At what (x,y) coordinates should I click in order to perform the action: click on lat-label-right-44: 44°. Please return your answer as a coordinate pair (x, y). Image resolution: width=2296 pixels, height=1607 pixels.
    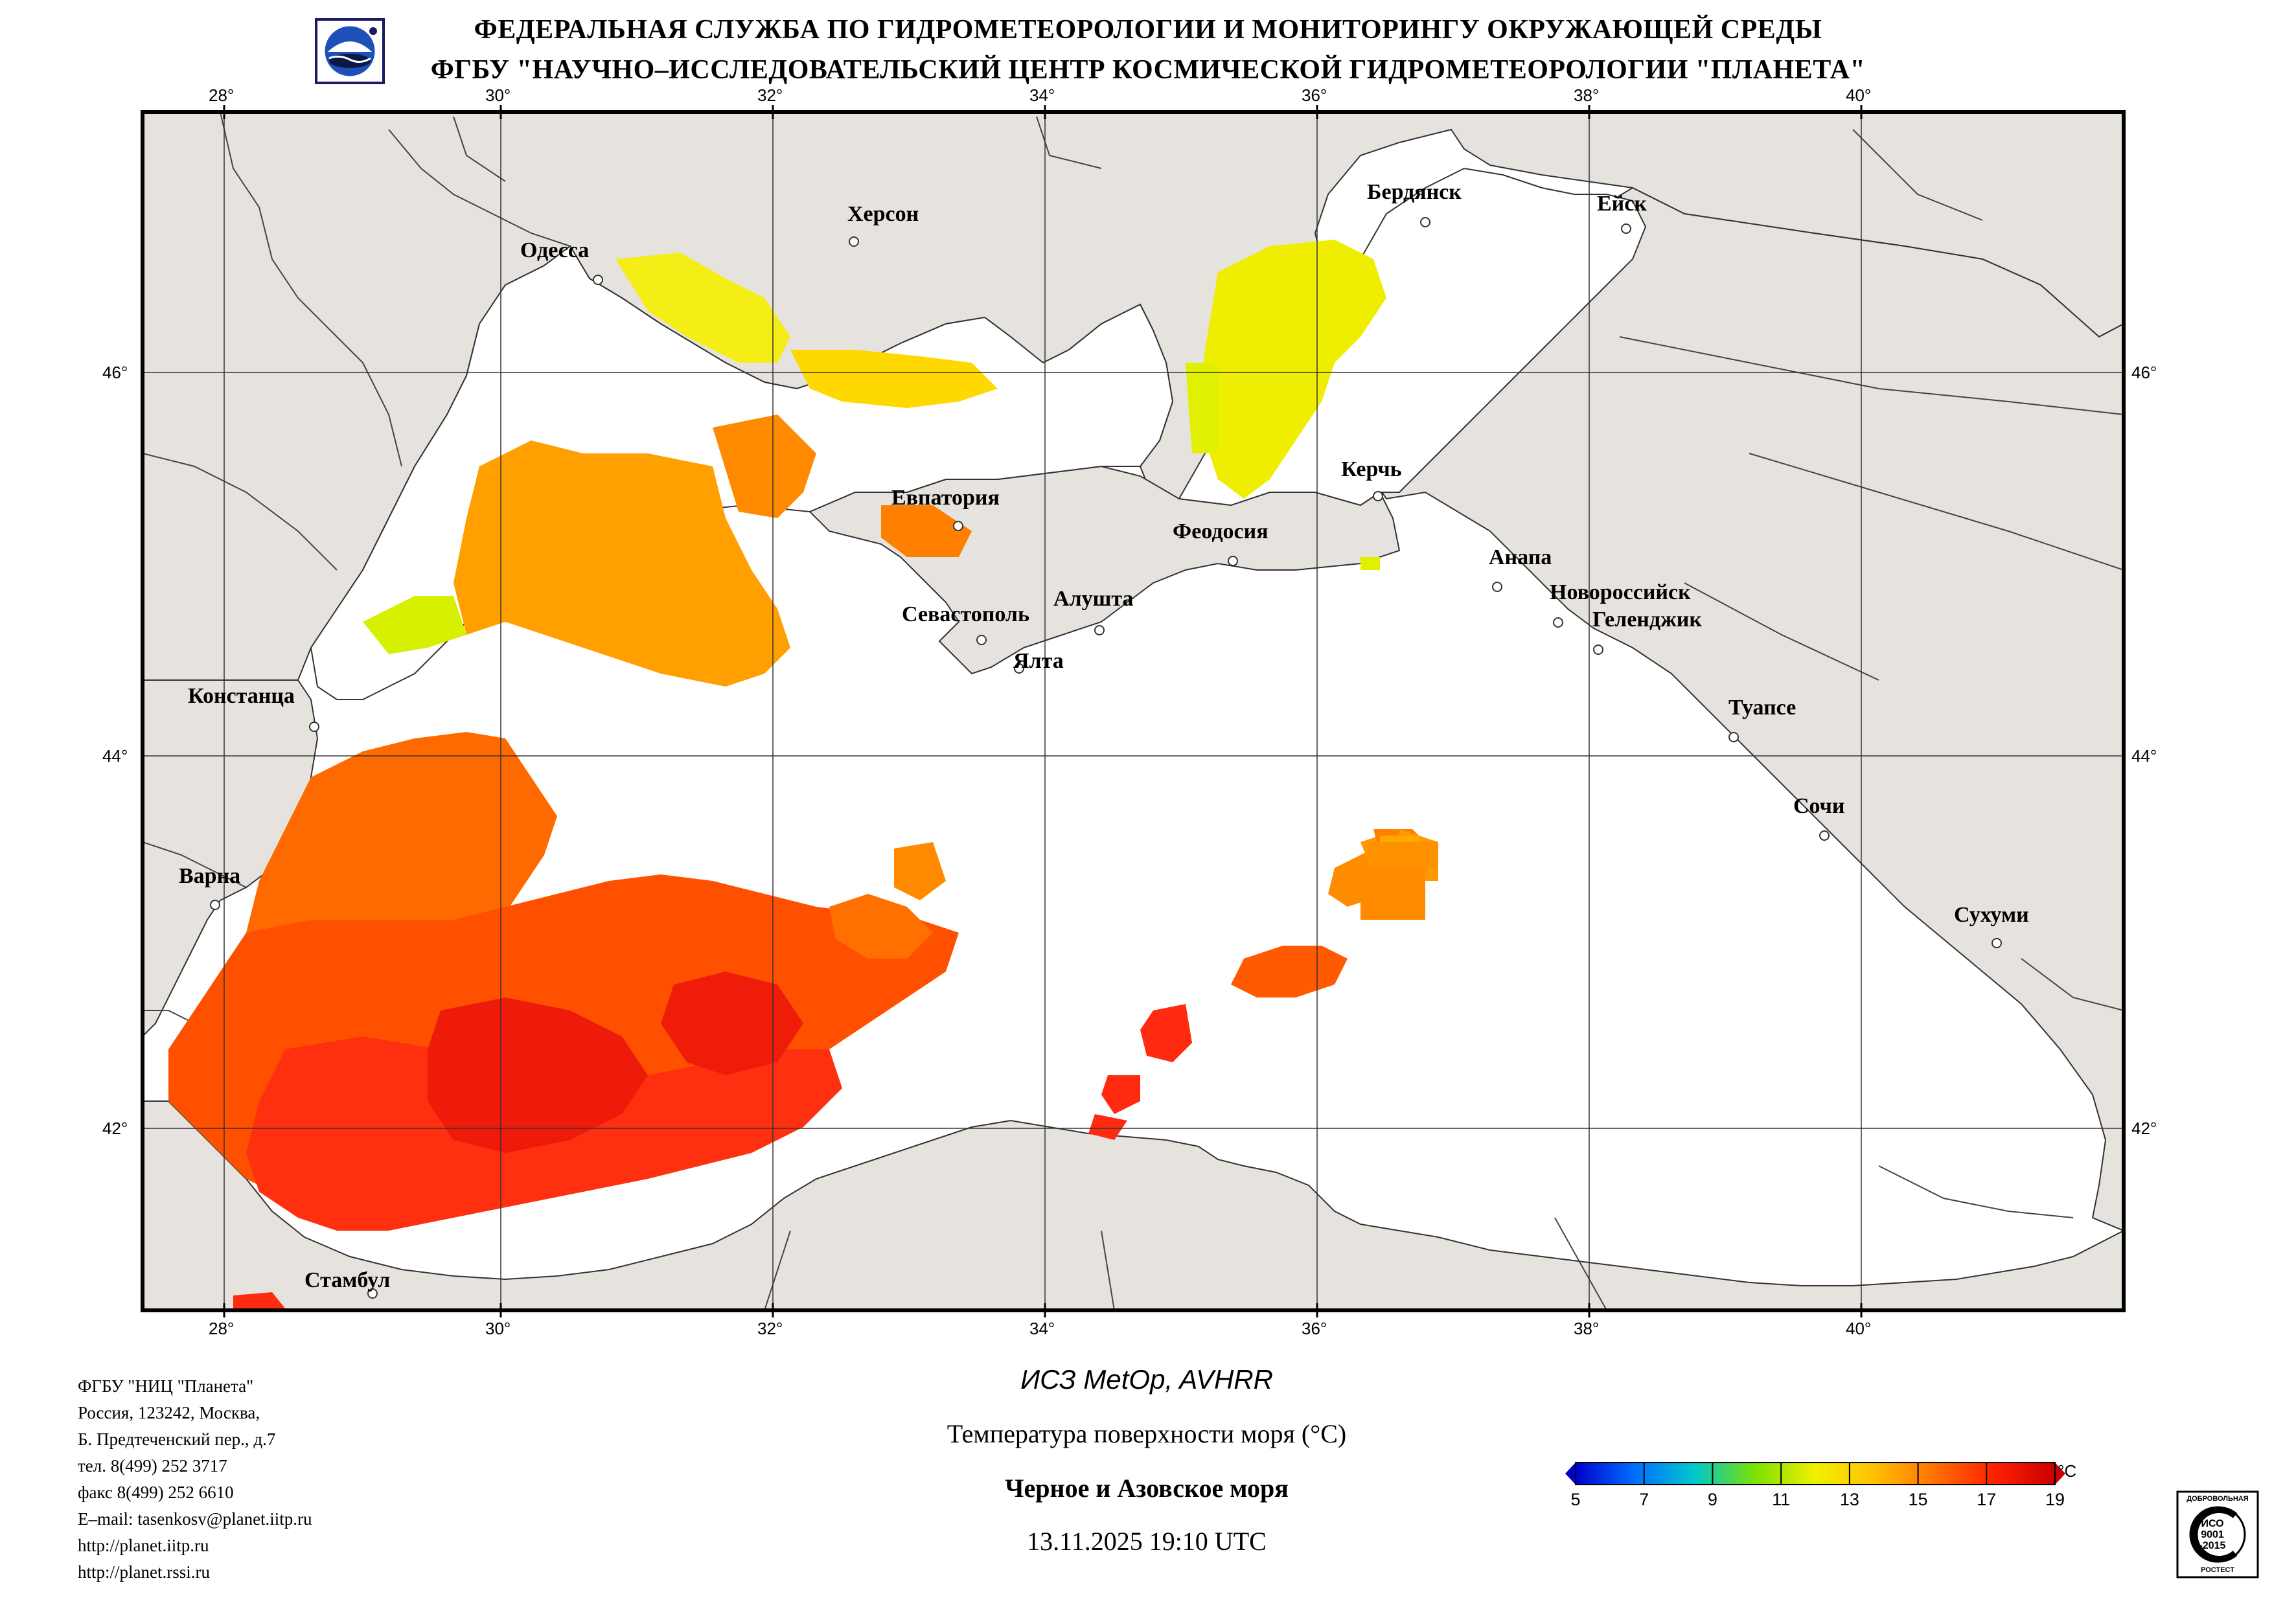
    Looking at the image, I should click on (2144, 756).